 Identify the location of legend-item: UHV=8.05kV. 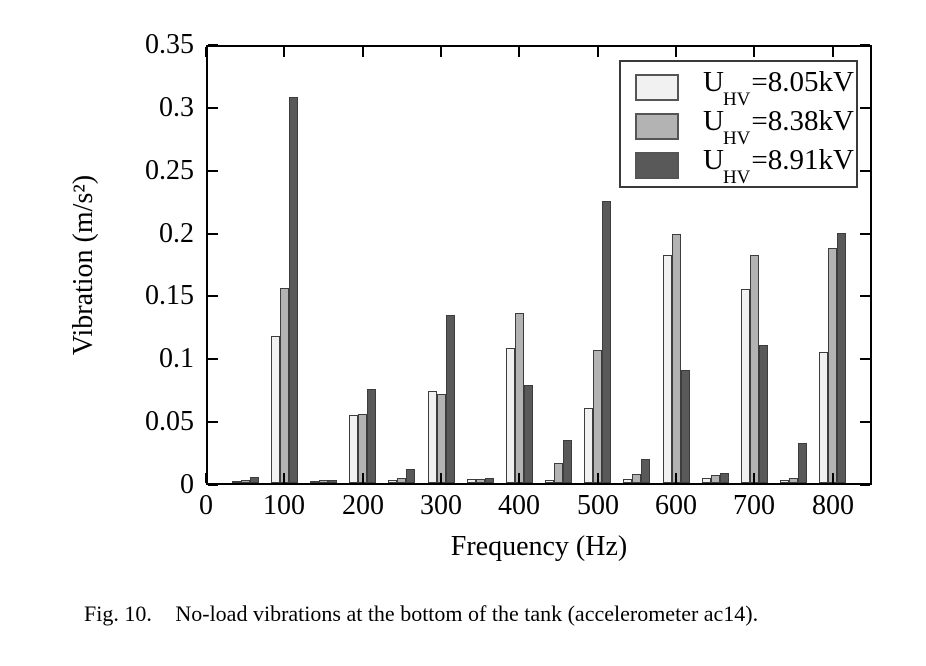
(738, 88).